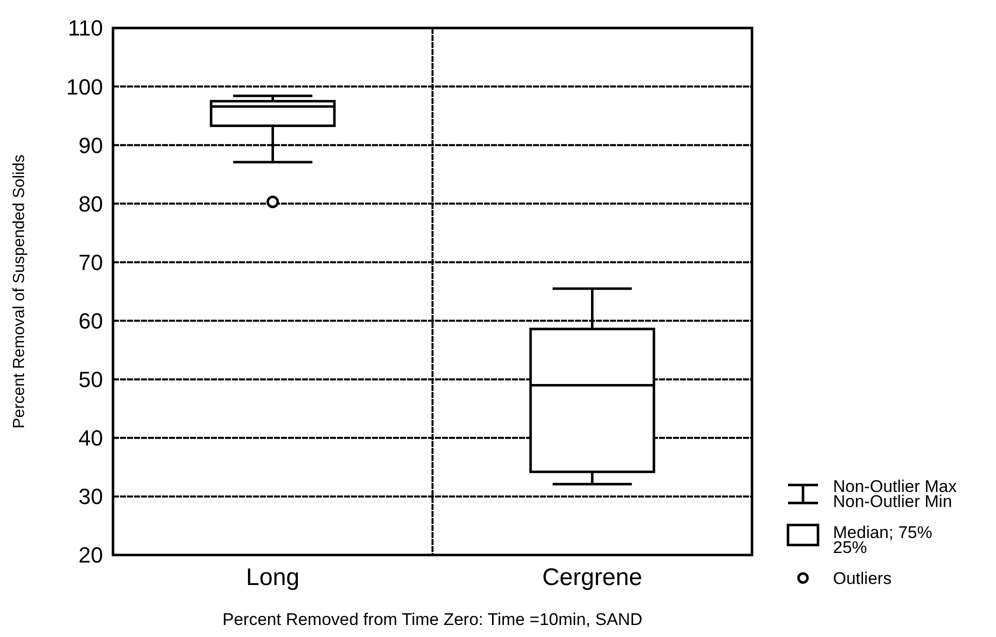 The height and width of the screenshot is (637, 996). I want to click on y-tick-label: 50, so click(90, 379).